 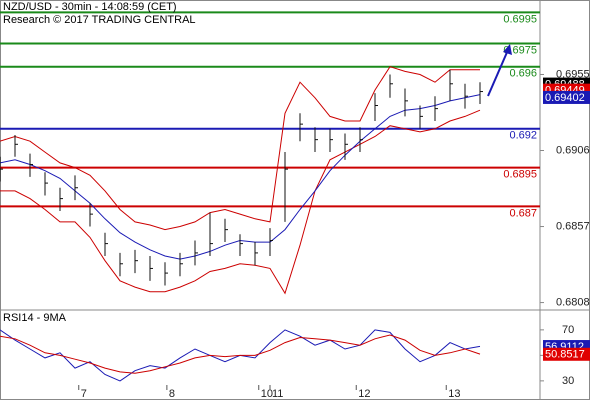 I want to click on level-label: 0.692, so click(x=523, y=136).